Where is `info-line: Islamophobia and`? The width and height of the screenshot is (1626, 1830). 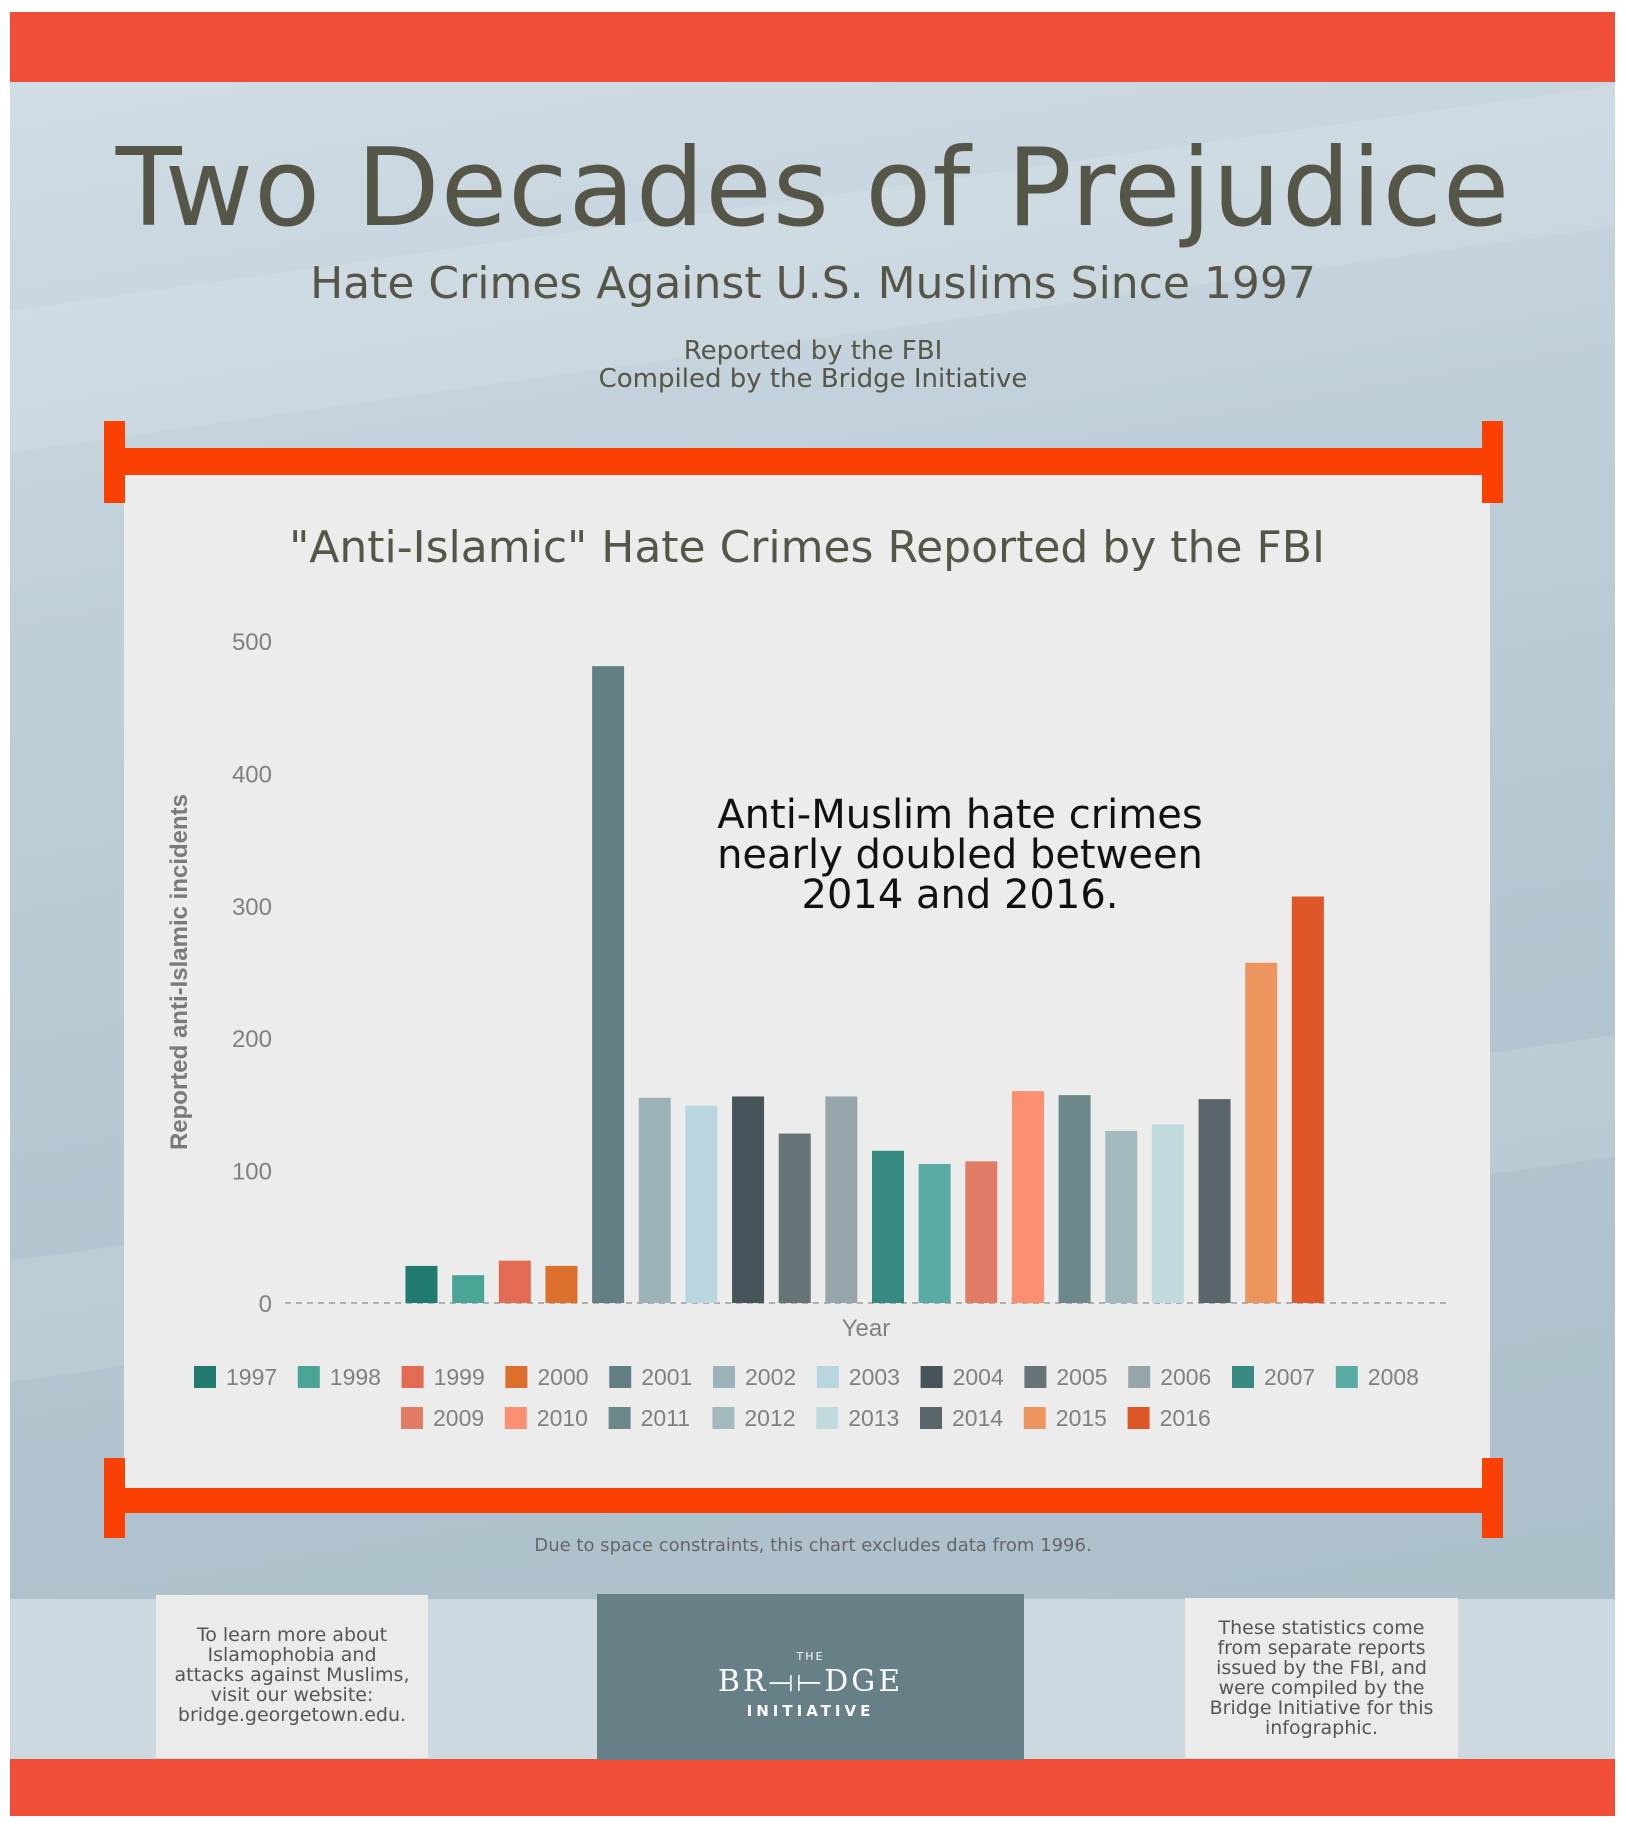
info-line: Islamophobia and is located at coordinates (292, 1655).